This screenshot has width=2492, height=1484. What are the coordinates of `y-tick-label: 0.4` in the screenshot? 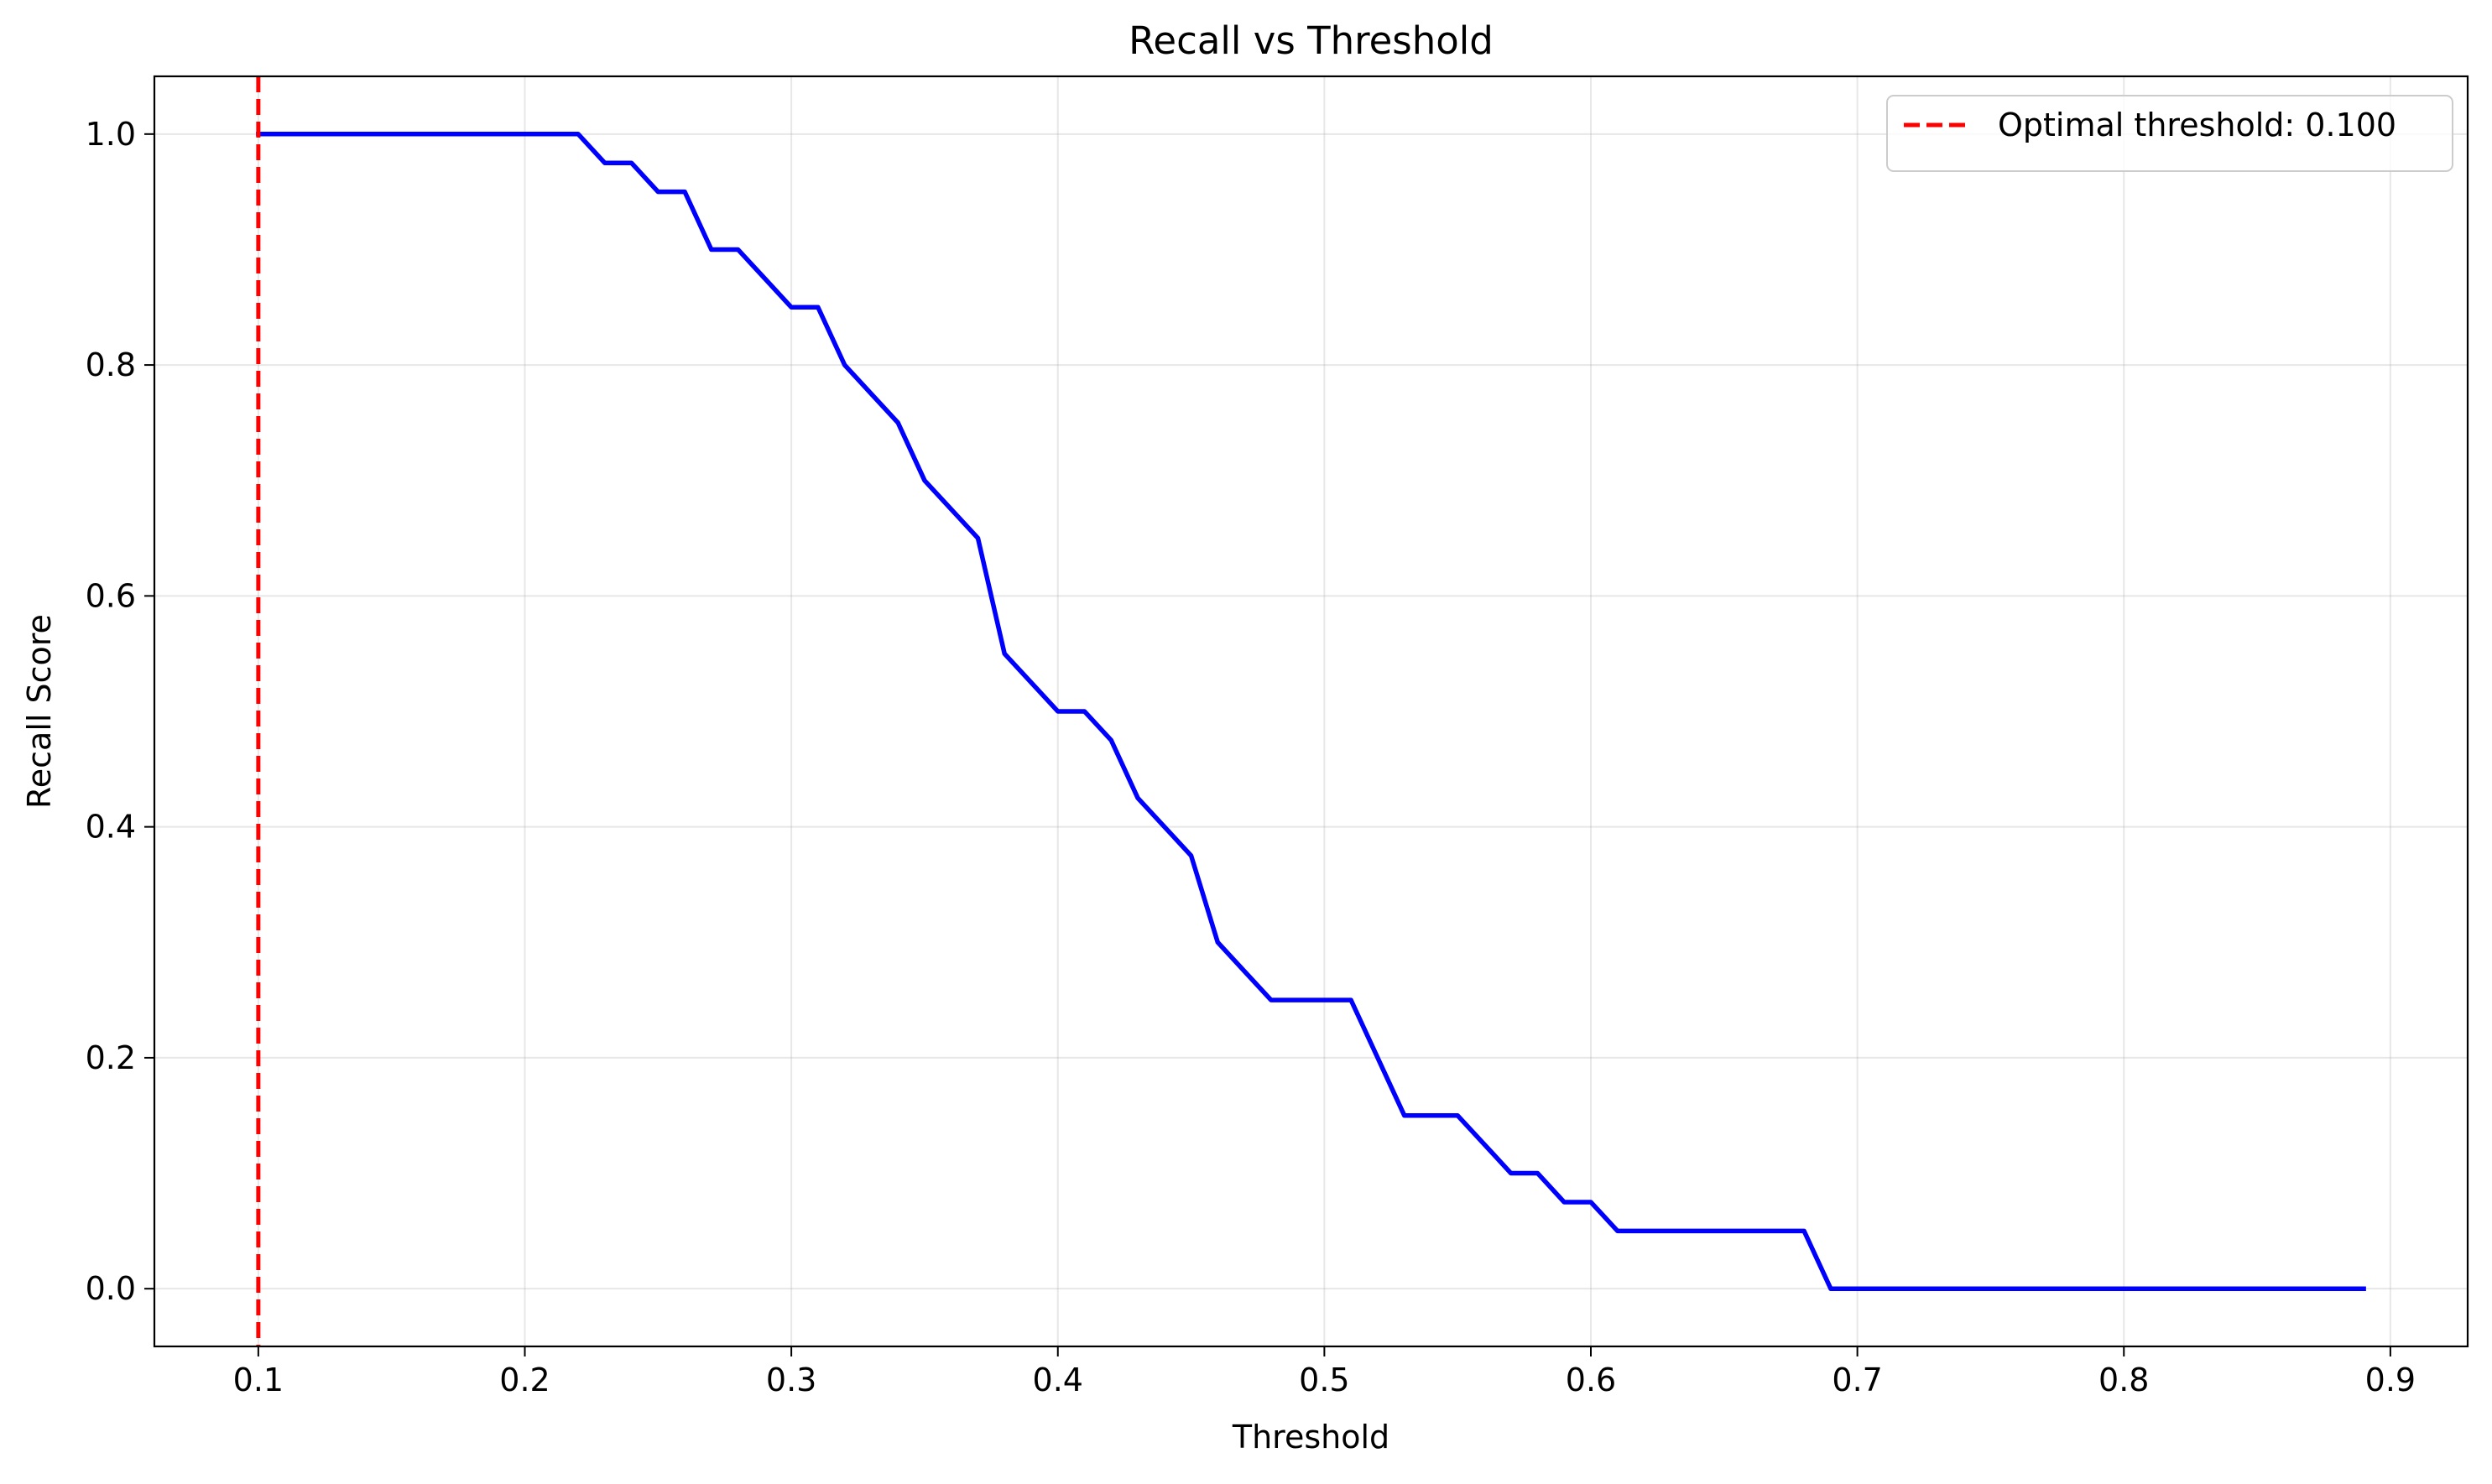 It's located at (111, 827).